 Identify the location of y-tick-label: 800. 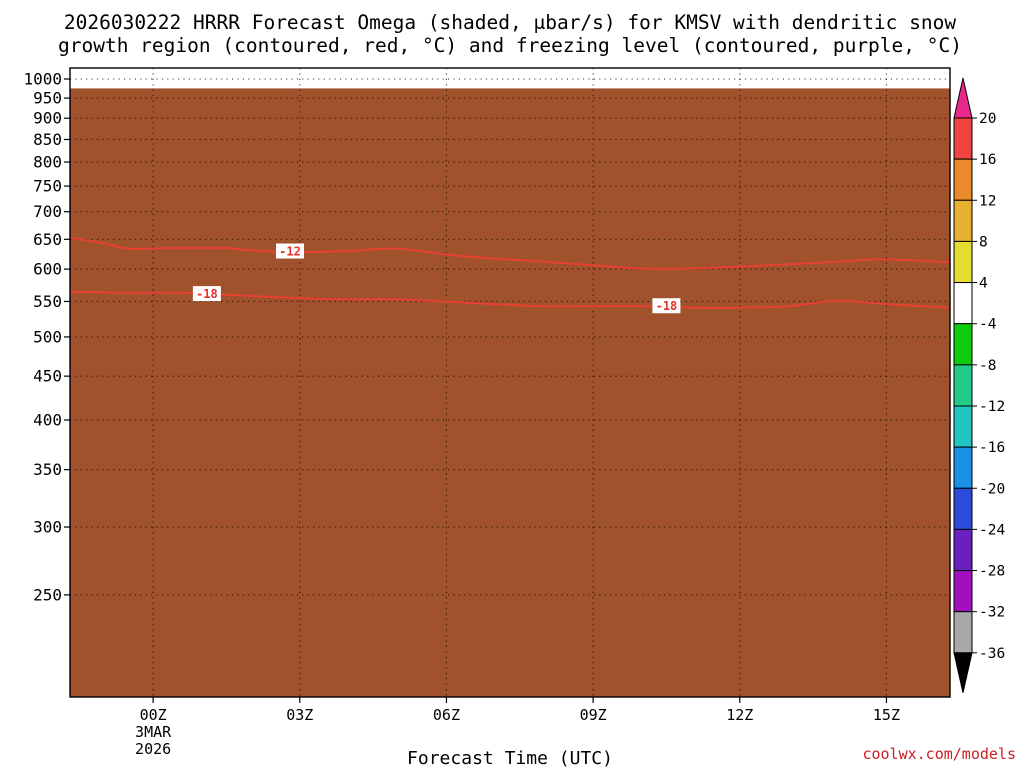
(47, 162).